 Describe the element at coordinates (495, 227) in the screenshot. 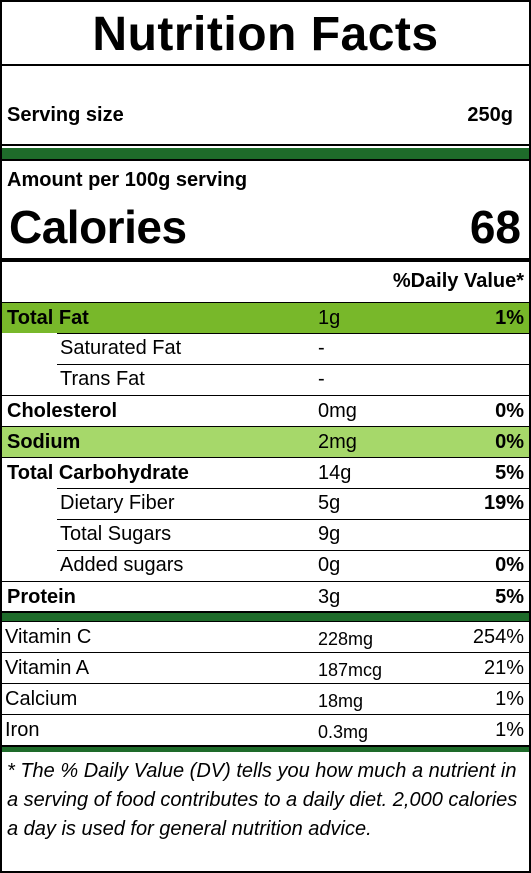

I see `calories-value: 68` at that location.